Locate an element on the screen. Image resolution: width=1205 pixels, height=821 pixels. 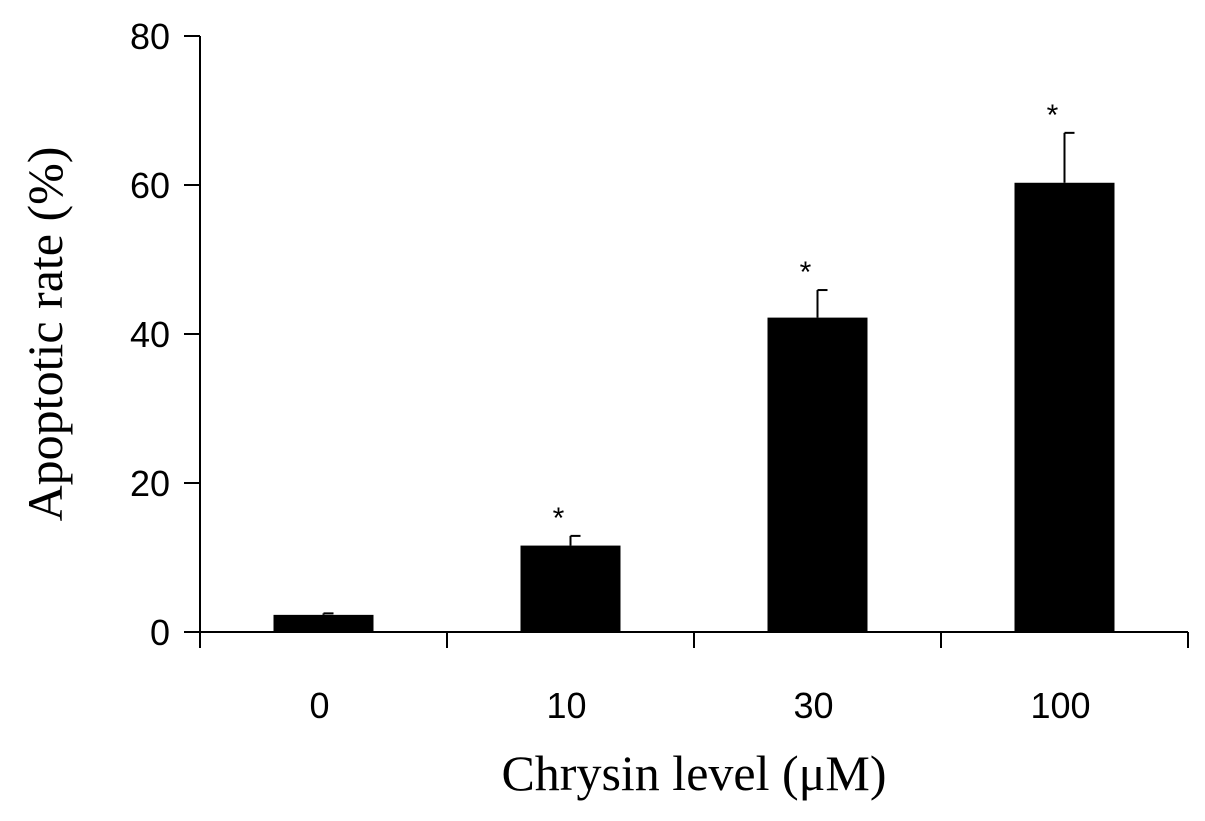
y-tick-label: 40 is located at coordinates (150, 334).